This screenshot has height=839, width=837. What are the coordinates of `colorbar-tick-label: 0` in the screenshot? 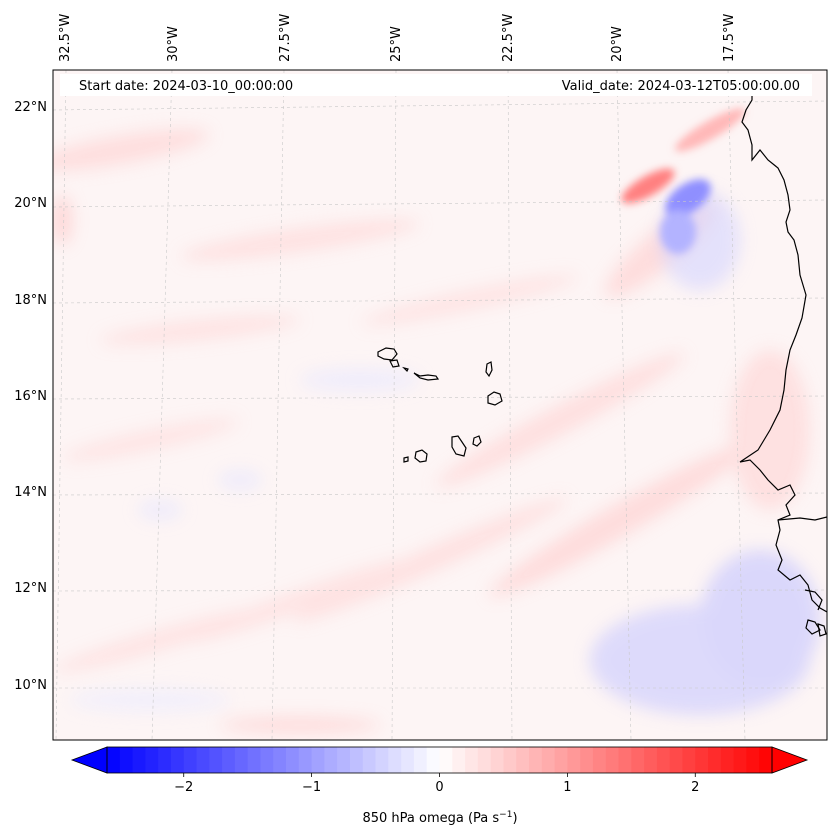 It's located at (439, 787).